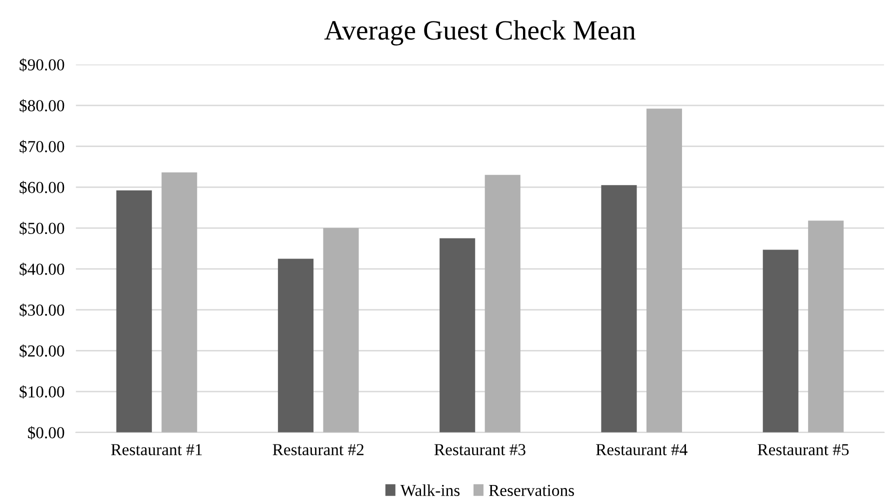 This screenshot has width=893, height=504. I want to click on y-tick-label: $40.00, so click(42, 269).